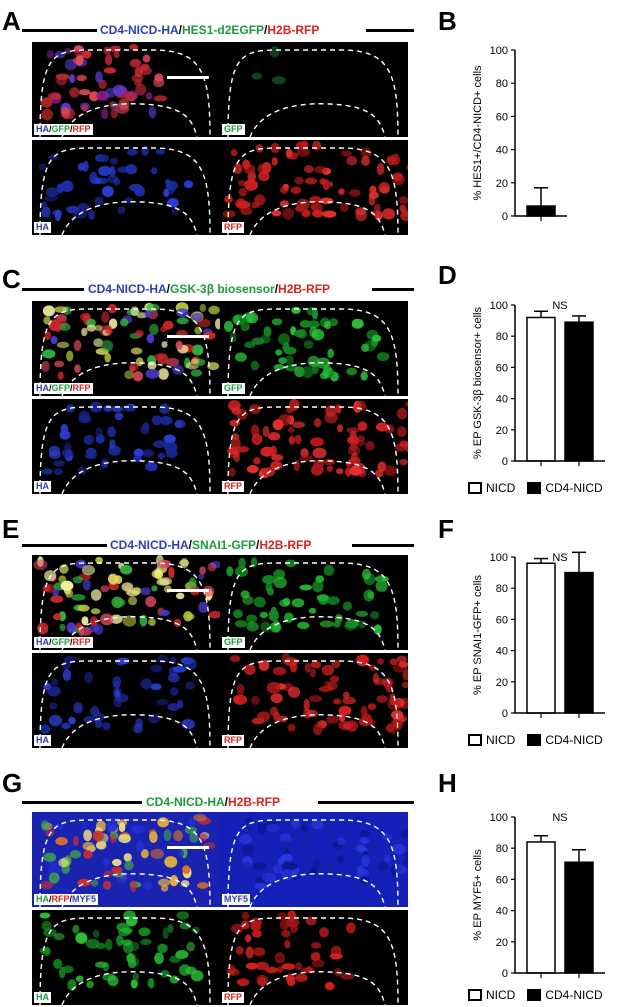  What do you see at coordinates (314, 957) in the screenshot?
I see `micrograph: RFP` at bounding box center [314, 957].